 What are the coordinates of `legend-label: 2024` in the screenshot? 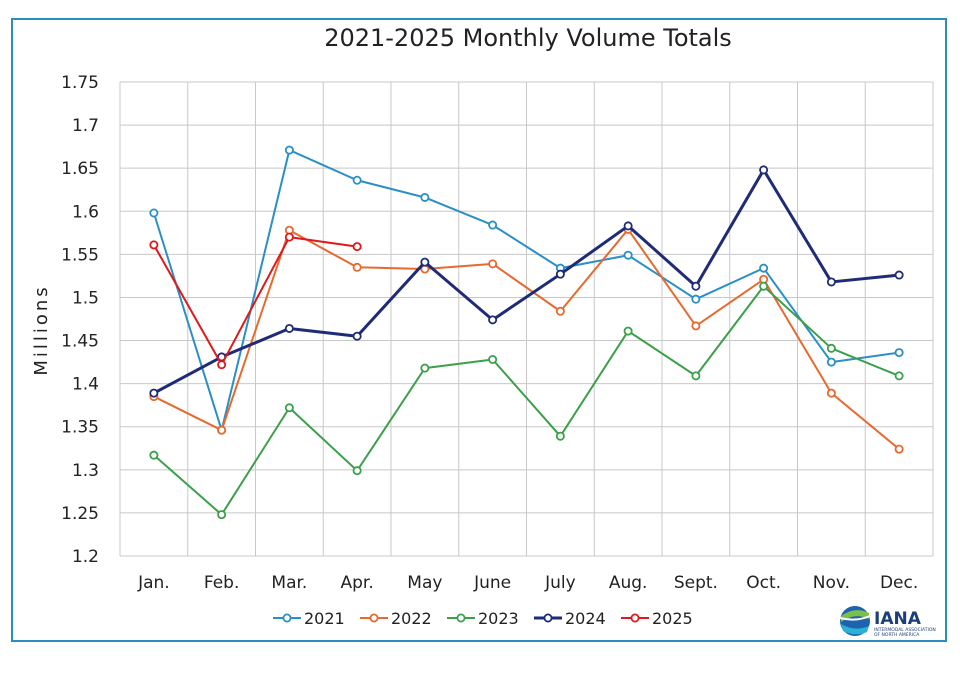 It's located at (585, 618).